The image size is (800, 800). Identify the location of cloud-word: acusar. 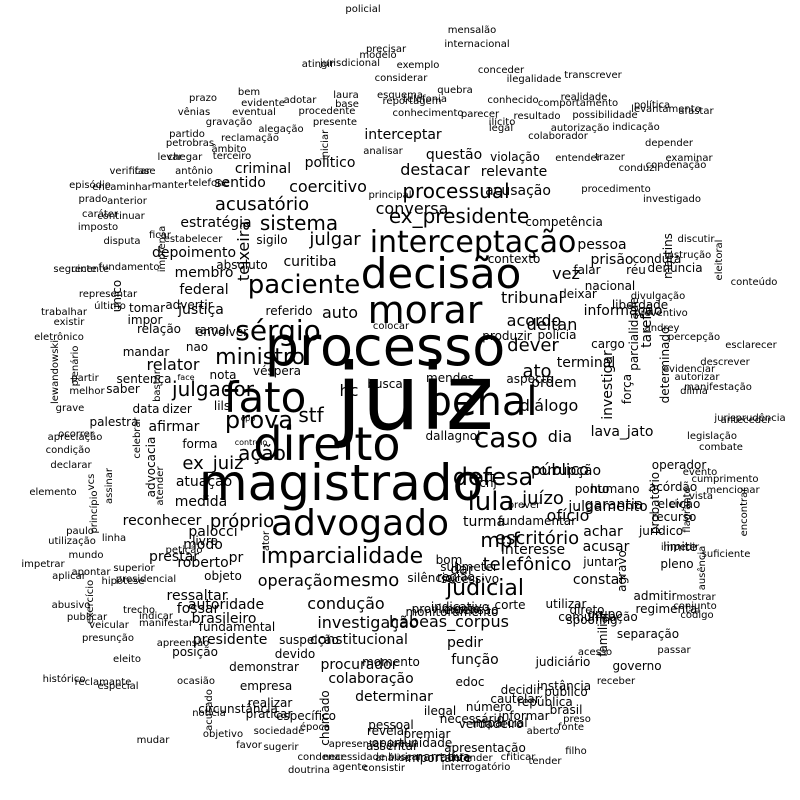
(606, 547).